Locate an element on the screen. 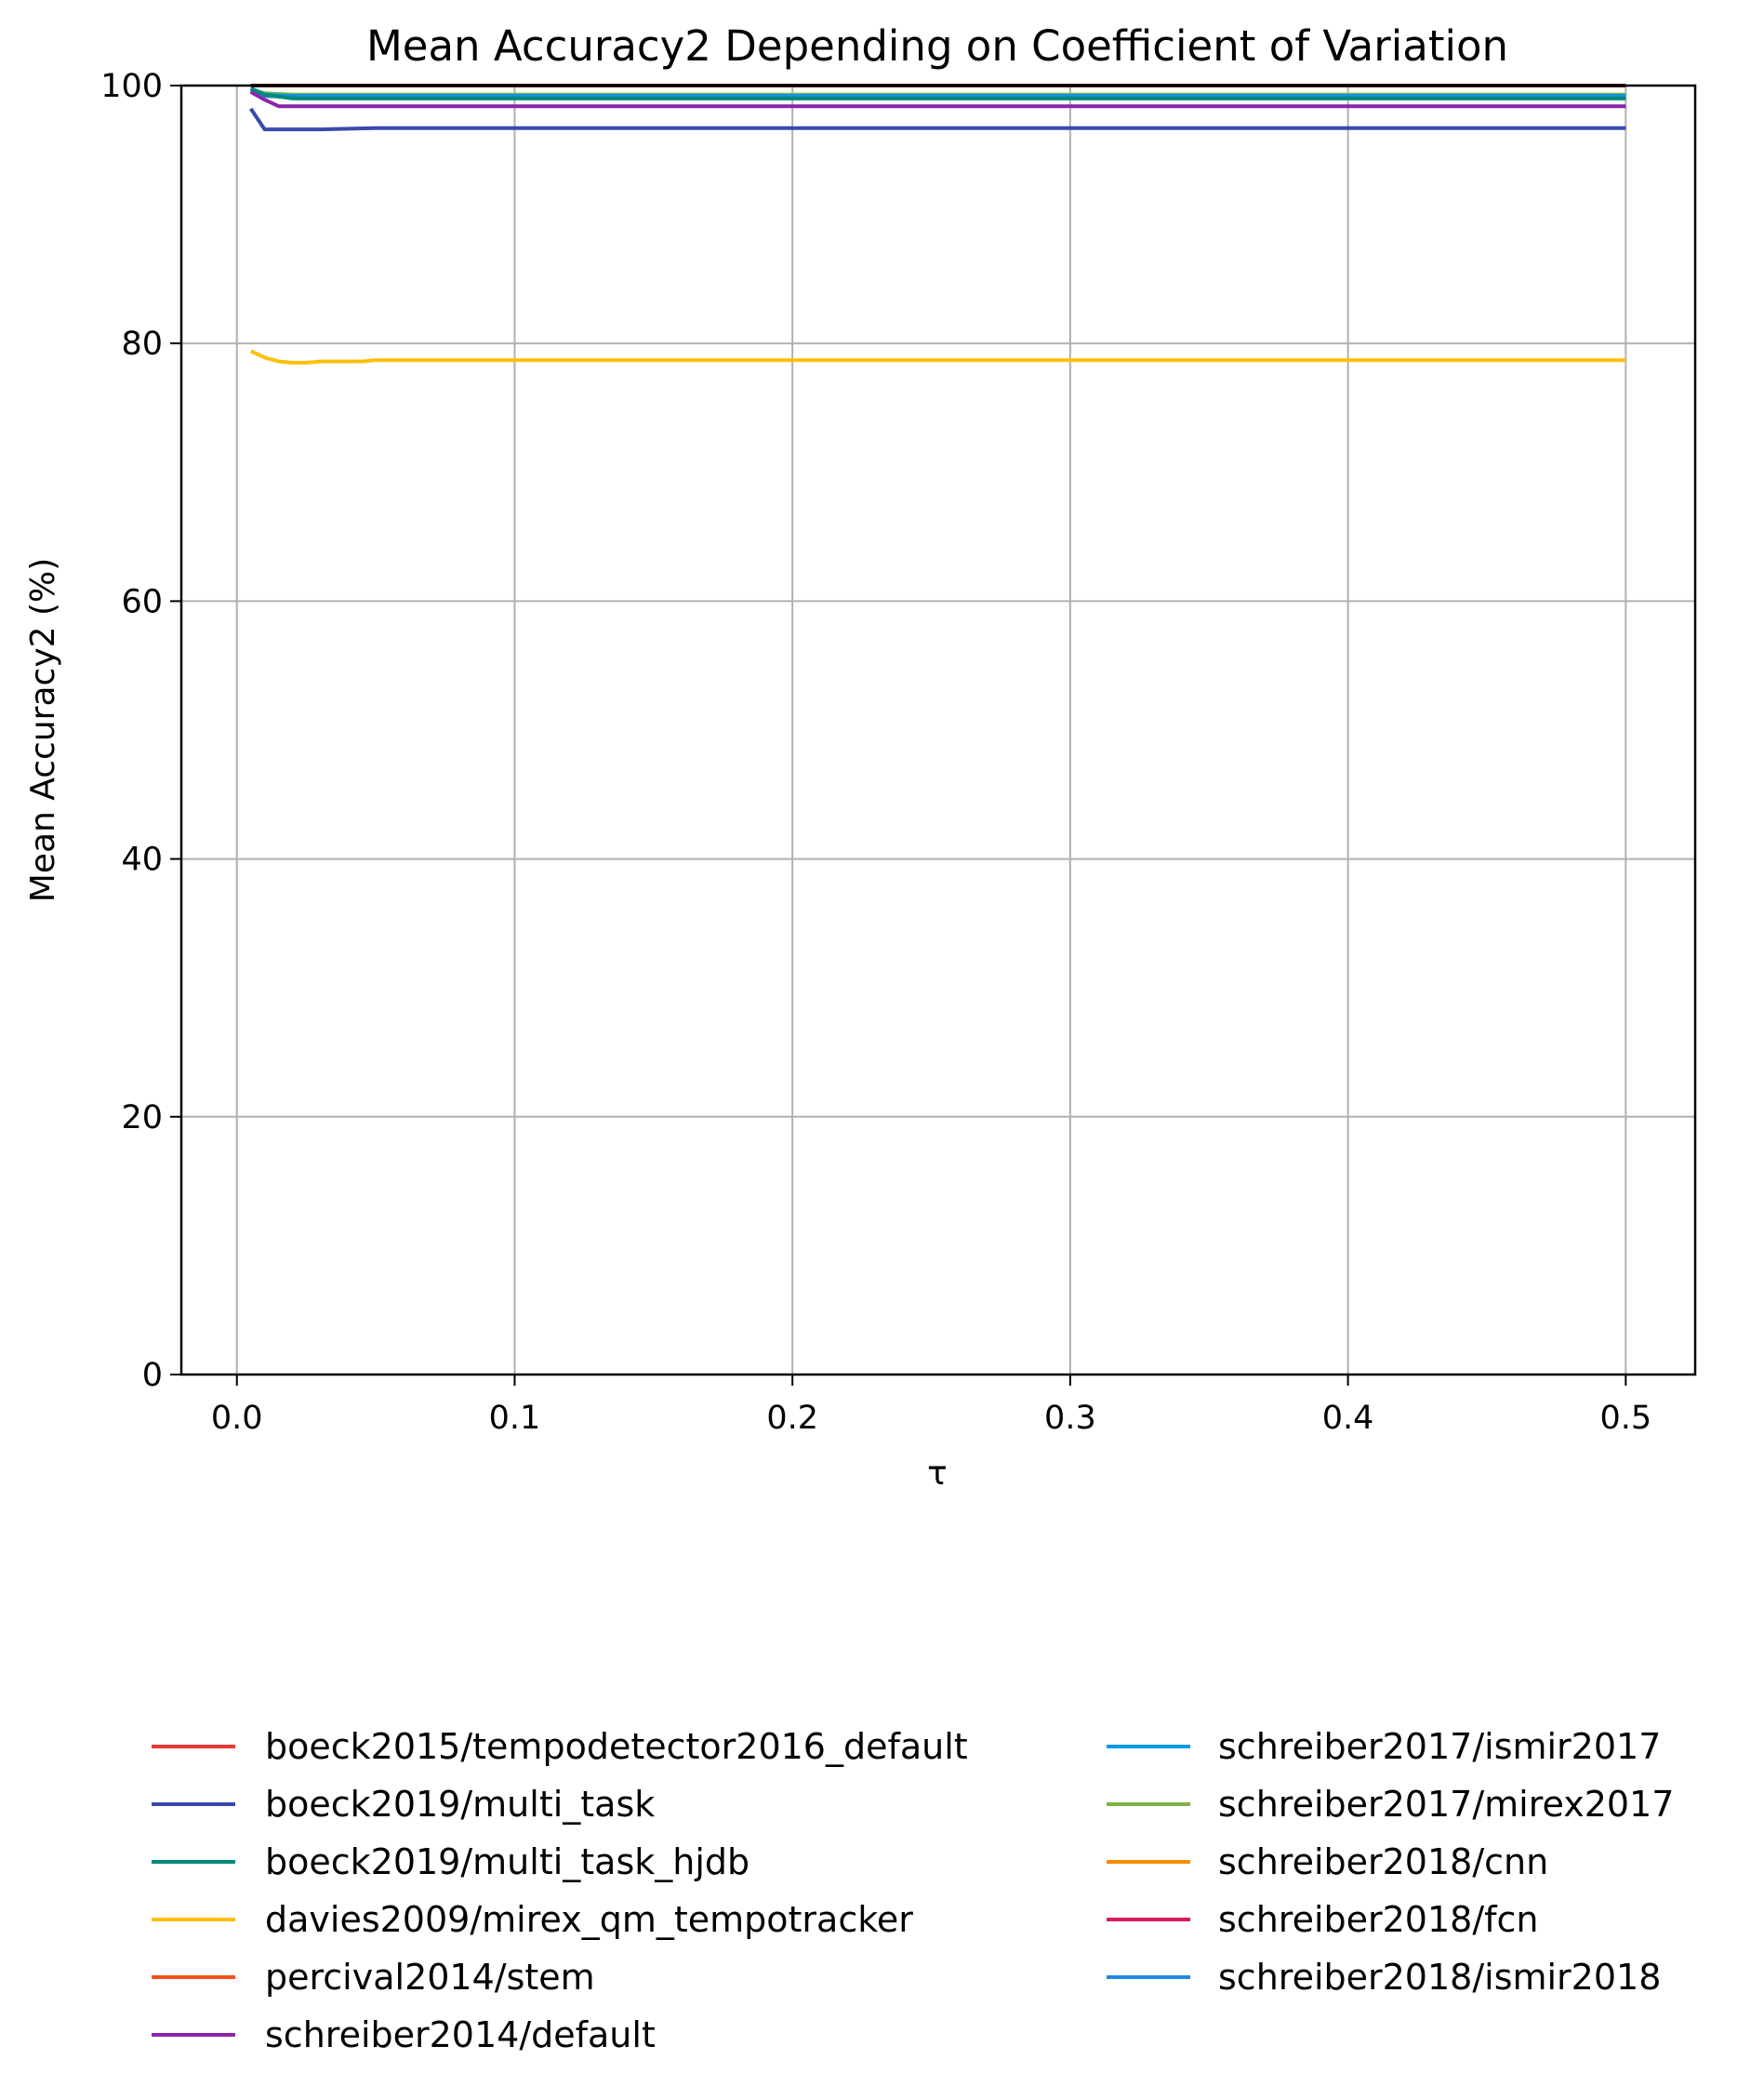 The width and height of the screenshot is (1764, 2099). legend-item: schreiber2018/cnn is located at coordinates (1327, 1861).